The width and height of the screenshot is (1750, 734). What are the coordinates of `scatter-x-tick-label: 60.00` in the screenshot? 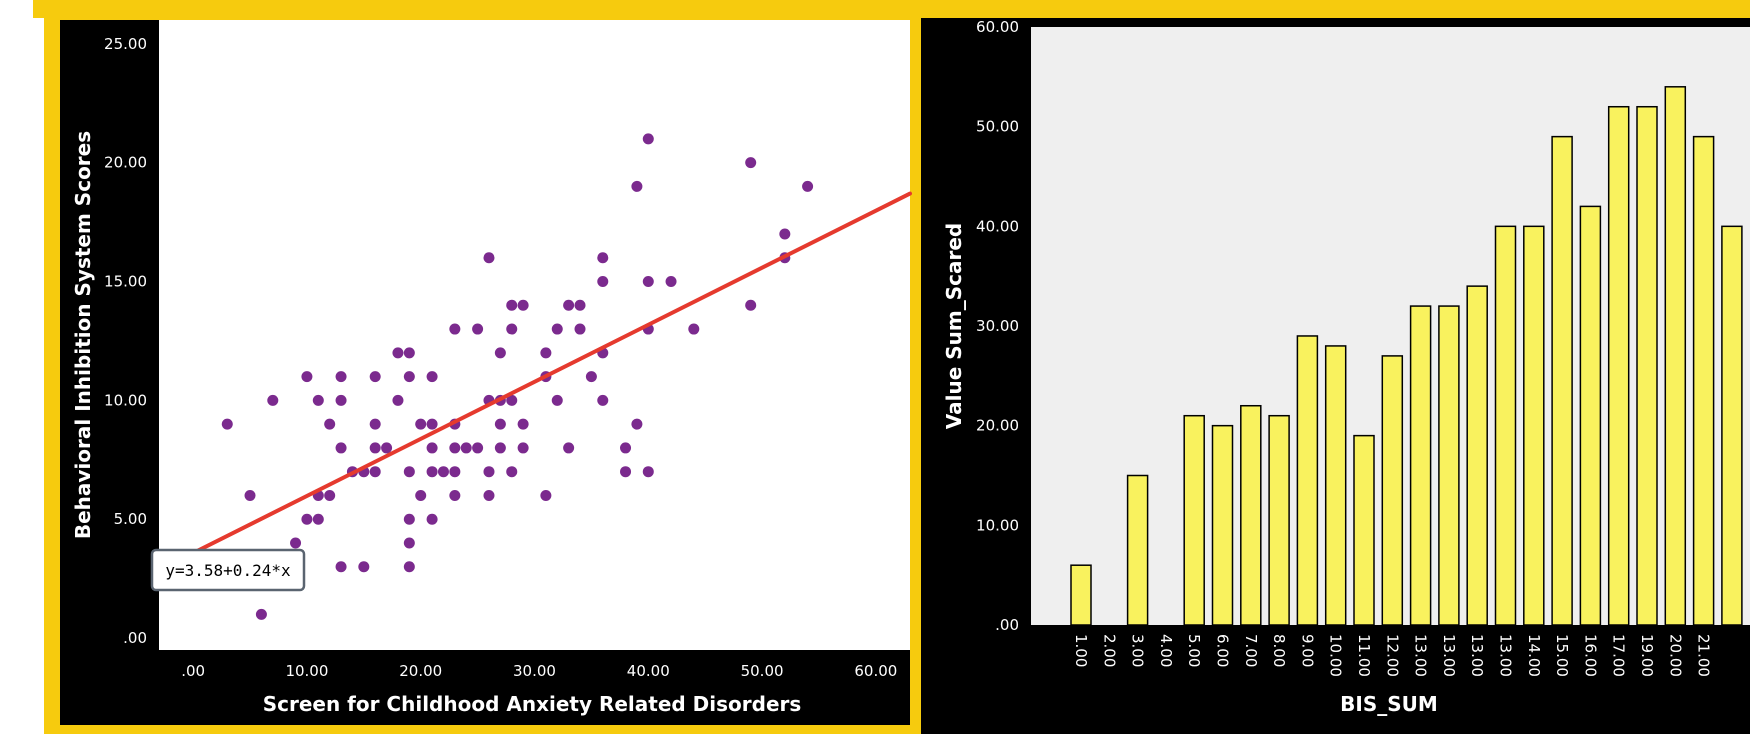 It's located at (875, 671).